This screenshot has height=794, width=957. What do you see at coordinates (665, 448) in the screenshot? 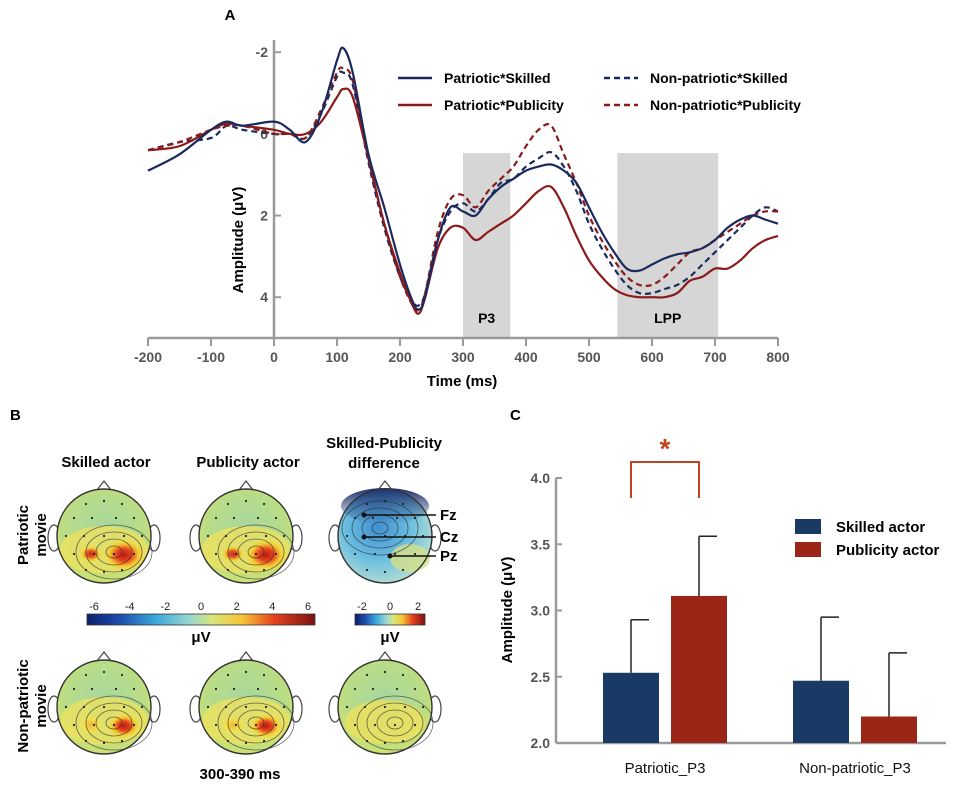
I see `significance-marker: *` at bounding box center [665, 448].